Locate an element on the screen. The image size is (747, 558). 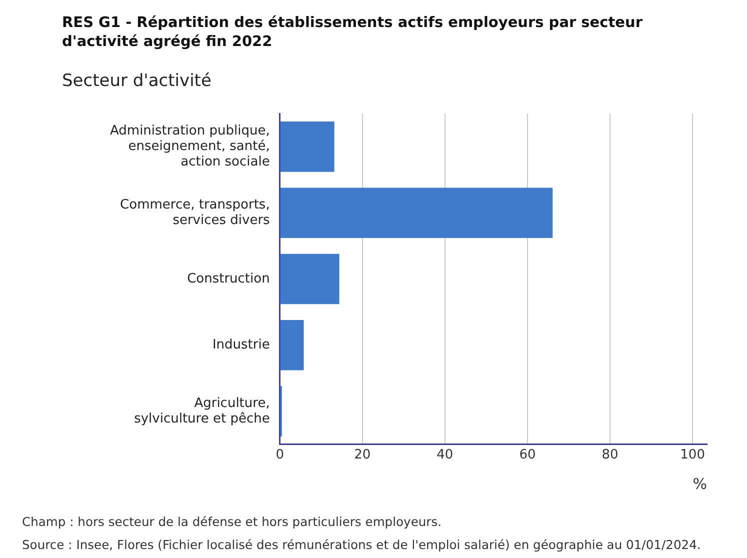
y-tick-label: Industrie is located at coordinates (241, 345).